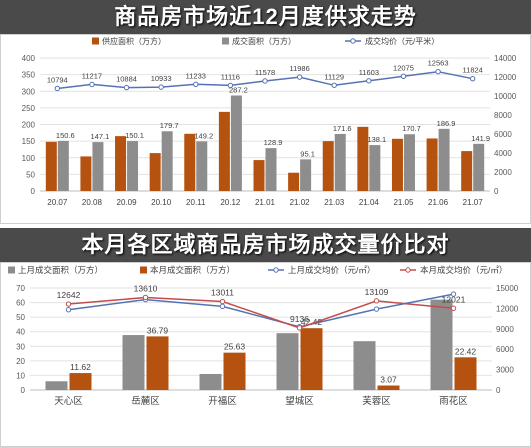  Describe the element at coordinates (196, 202) in the screenshot. I see `x-category-label: 20.11` at that location.